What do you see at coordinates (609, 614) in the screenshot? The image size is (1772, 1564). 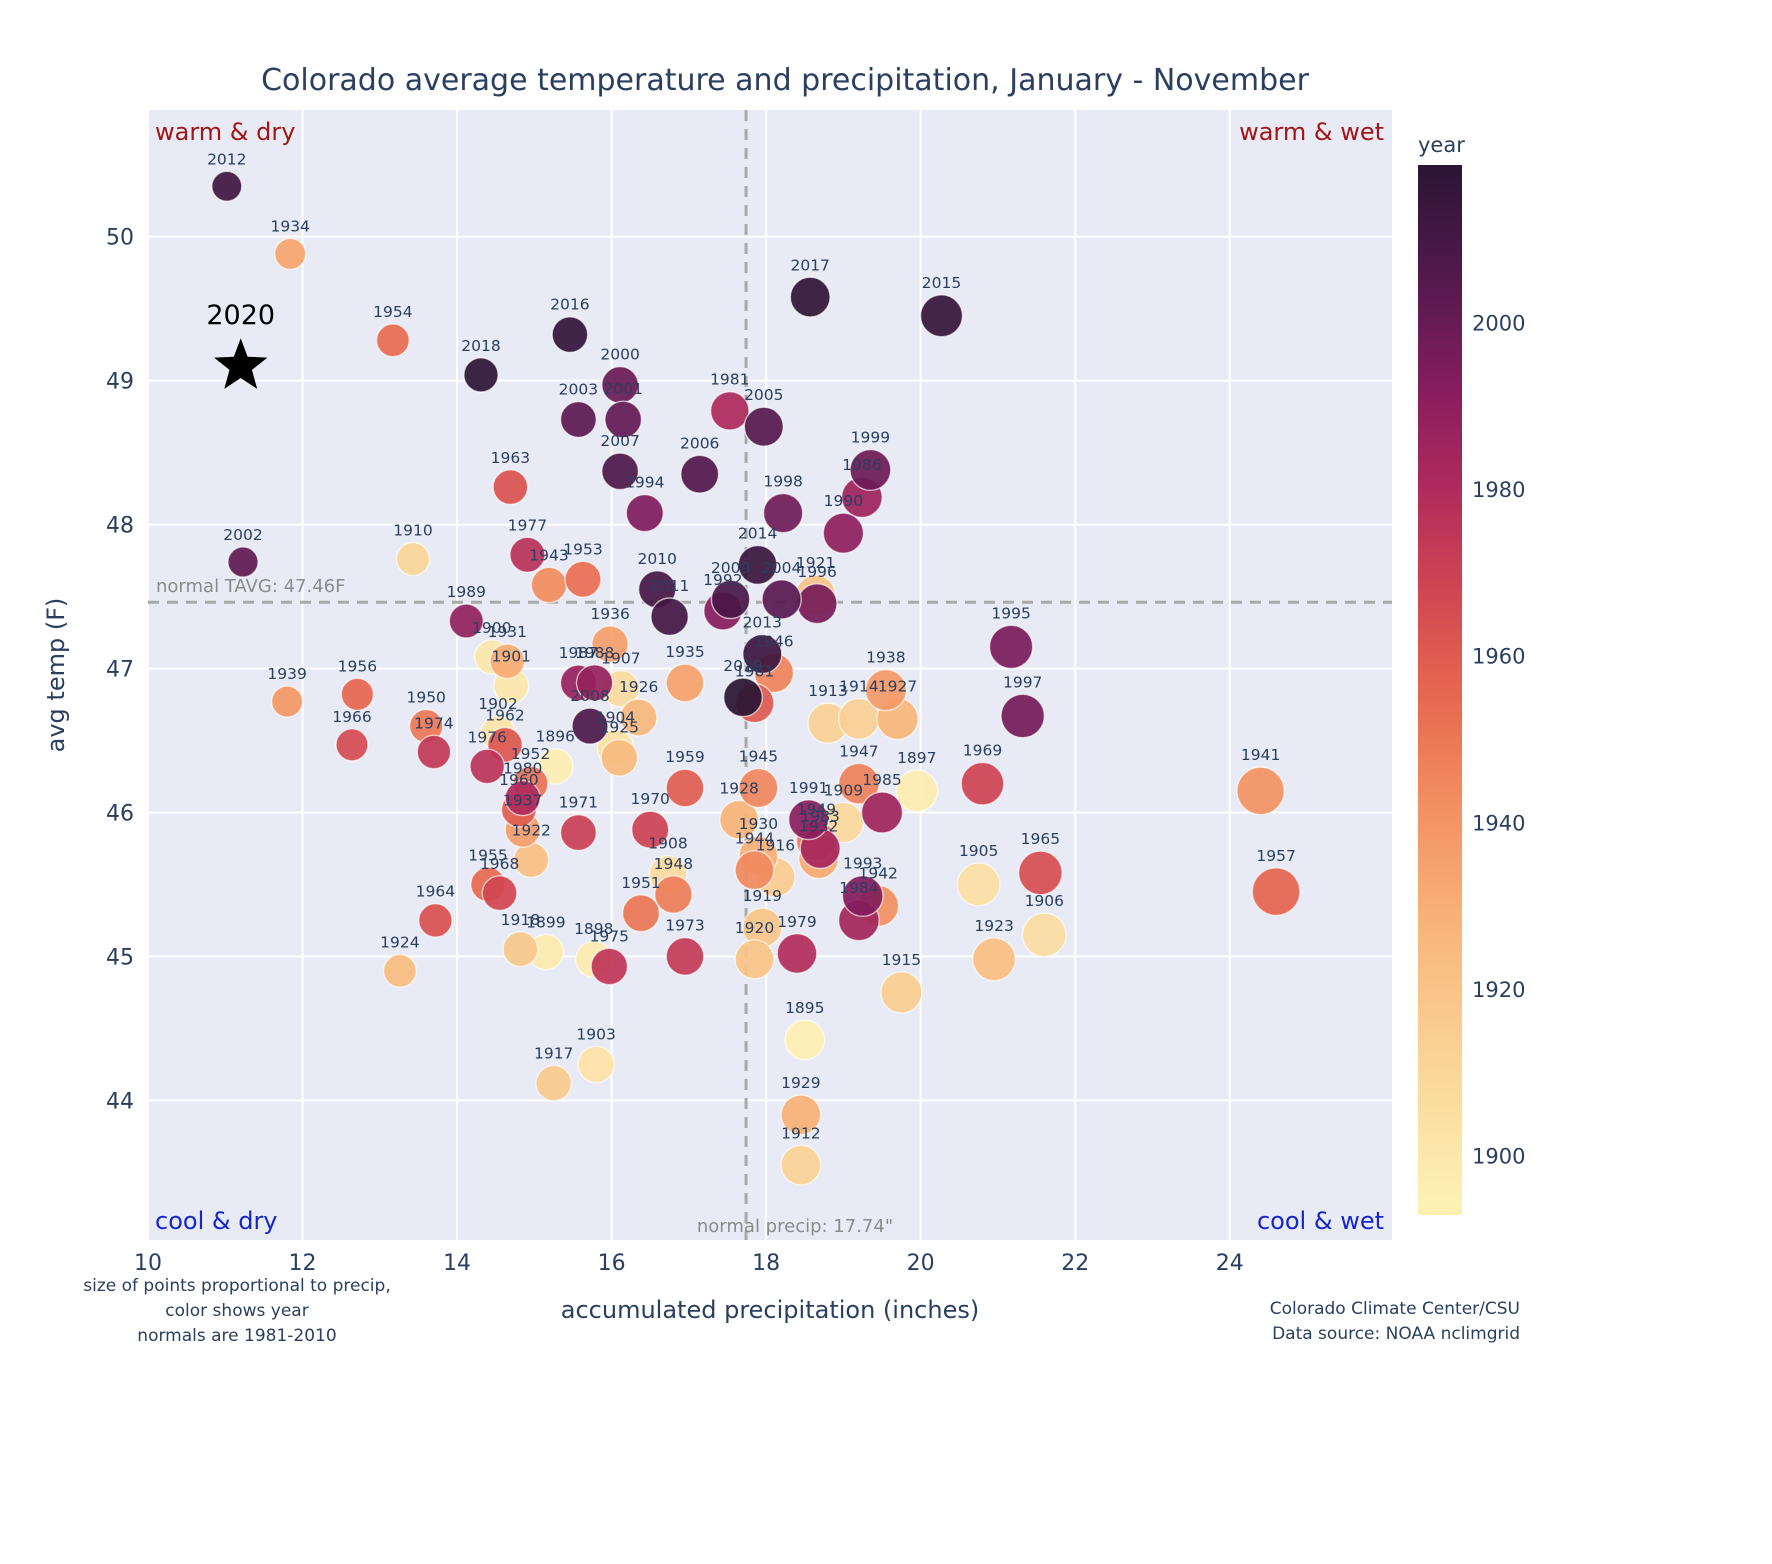 I see `data-point-label: 1936` at bounding box center [609, 614].